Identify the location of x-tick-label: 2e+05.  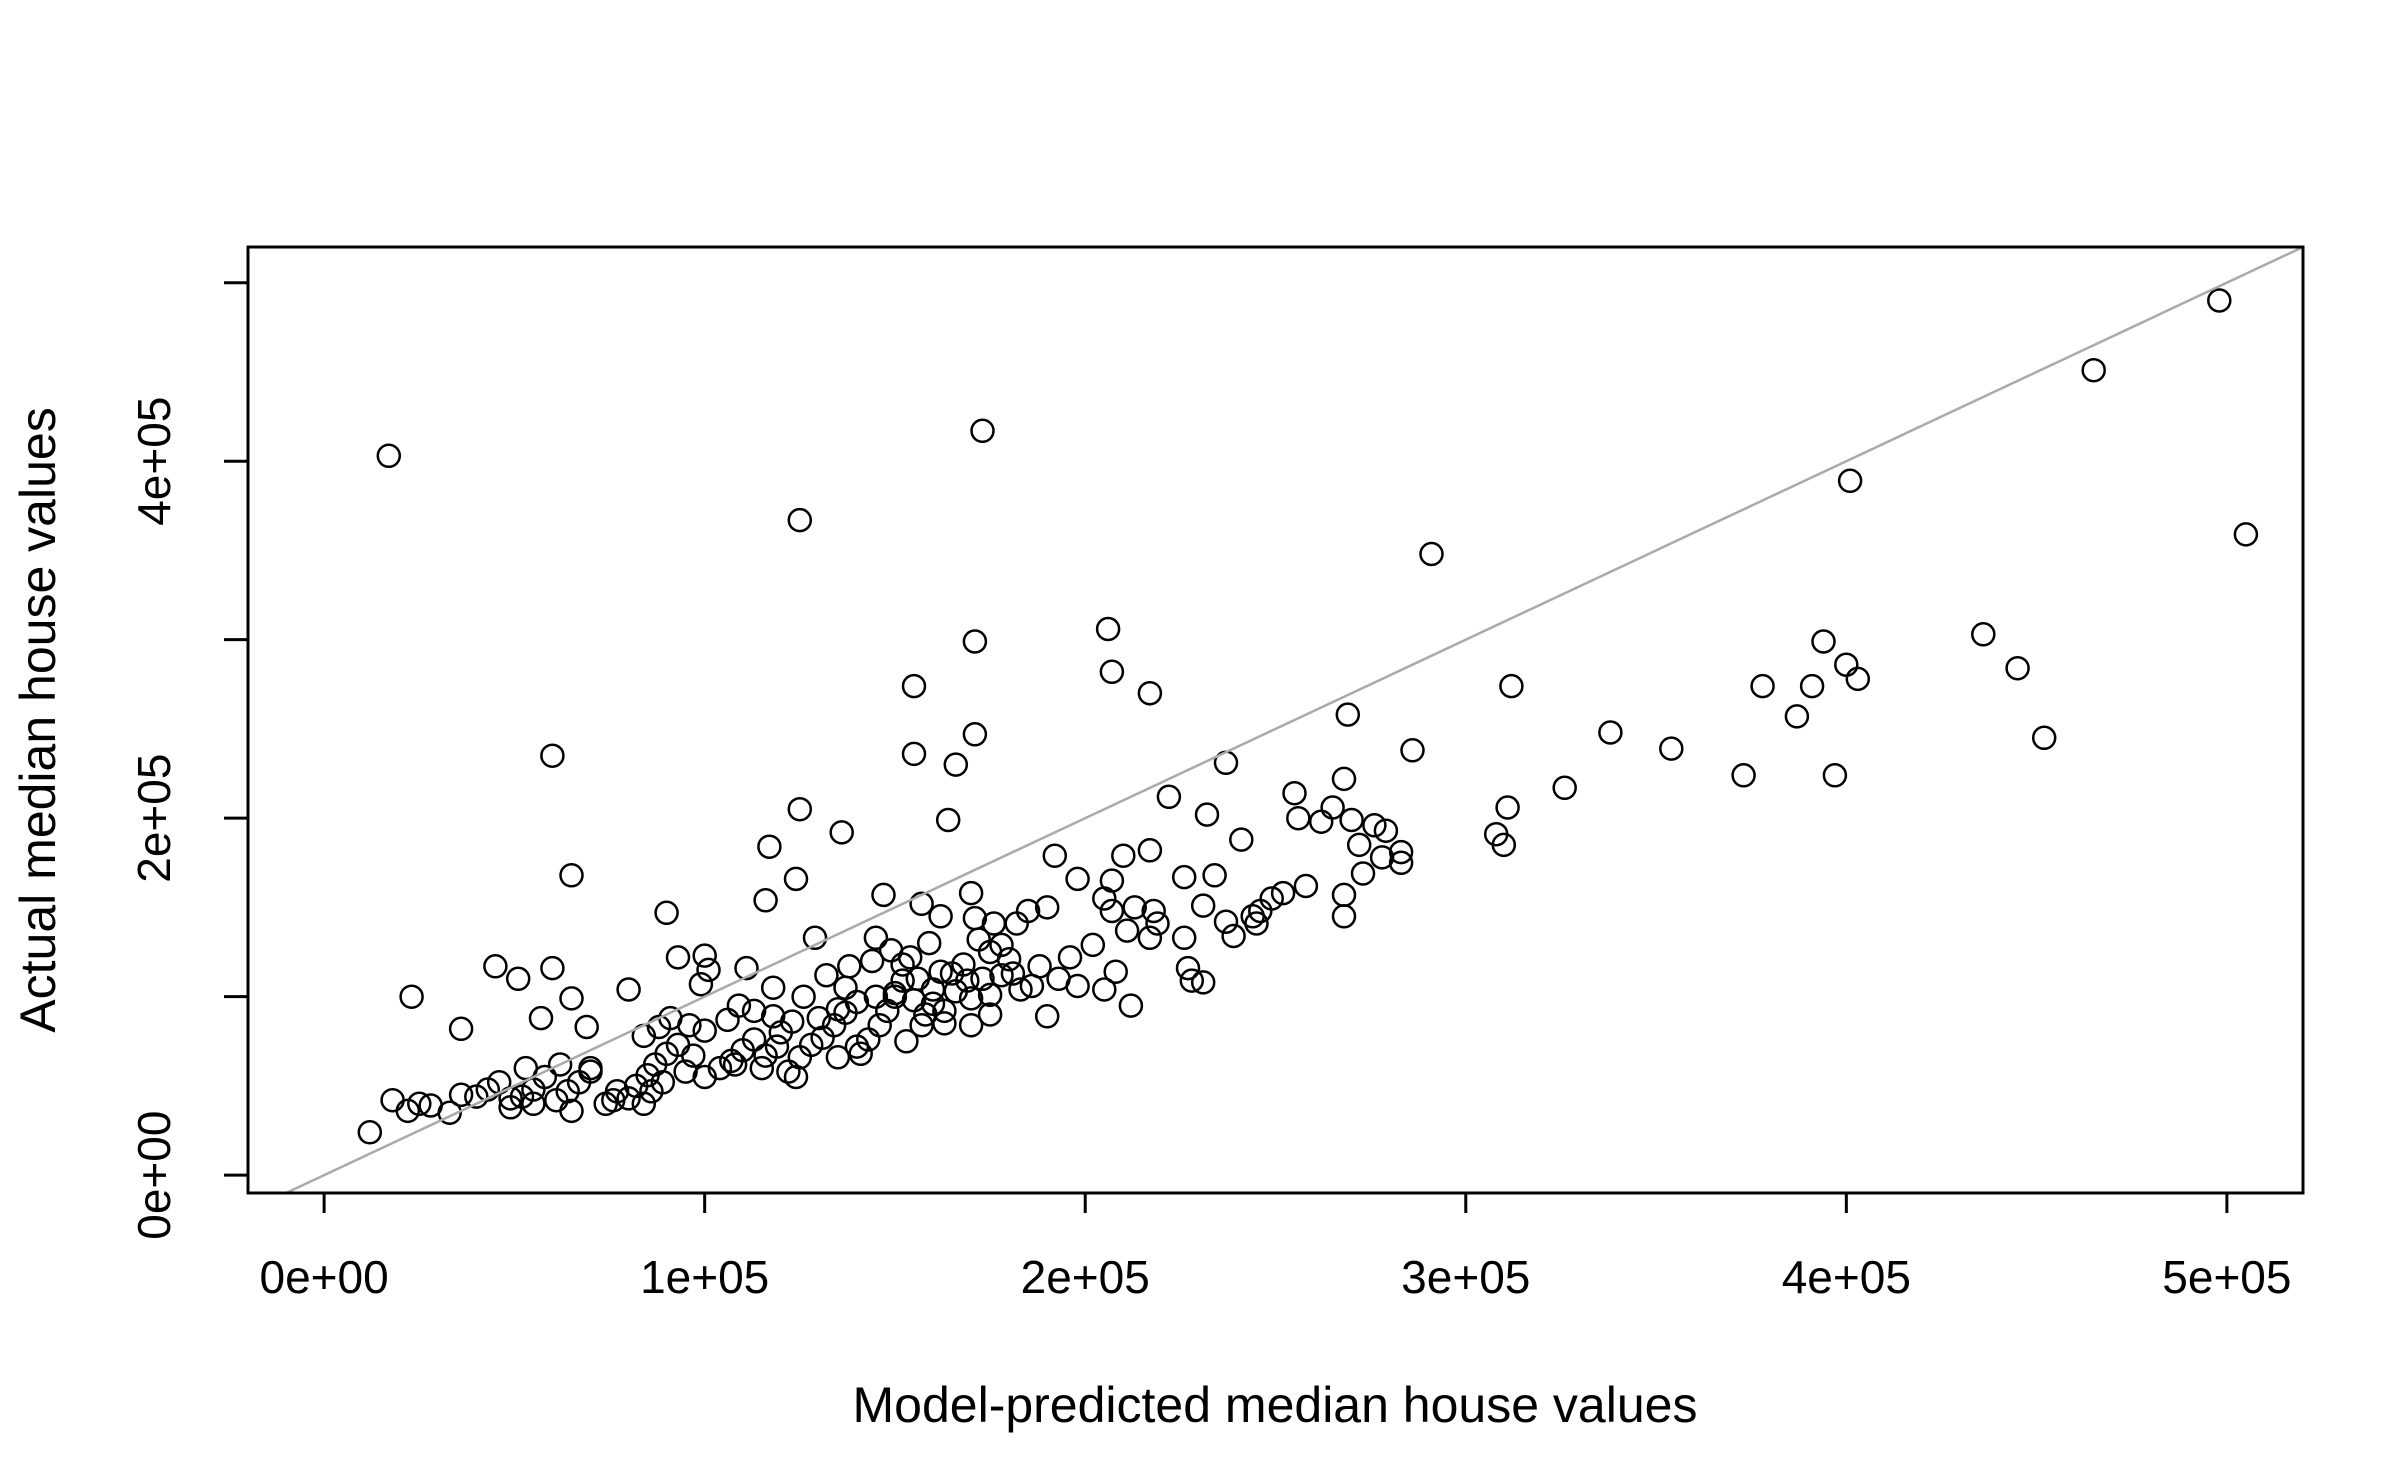
(1085, 1277).